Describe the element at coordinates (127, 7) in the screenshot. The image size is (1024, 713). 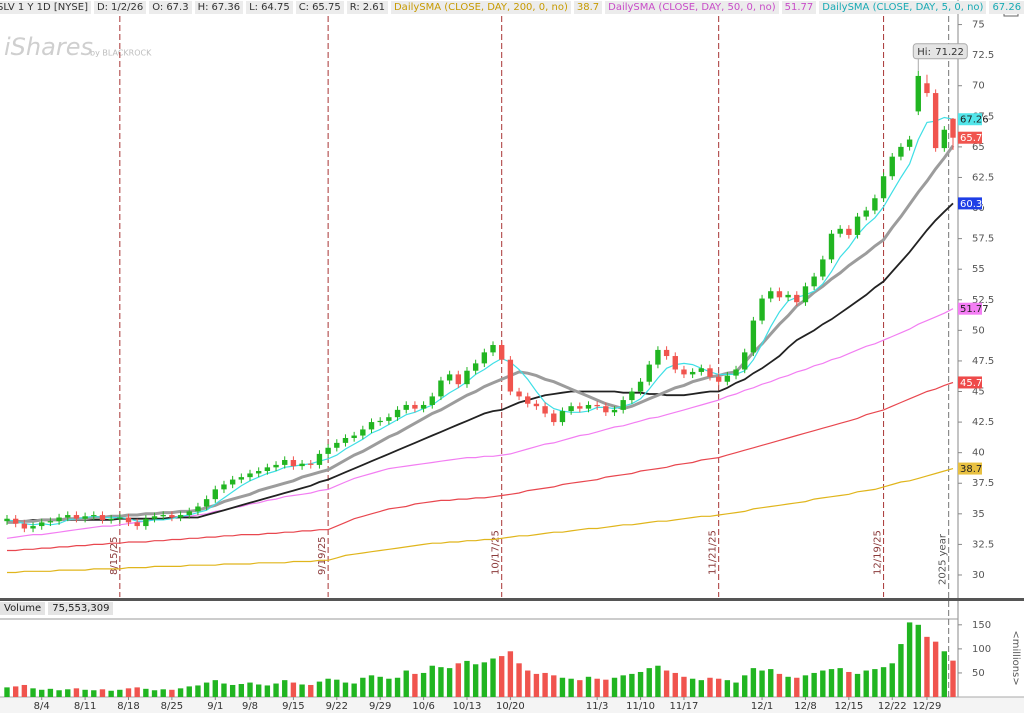
I see `date-text: 1/2/26` at that location.